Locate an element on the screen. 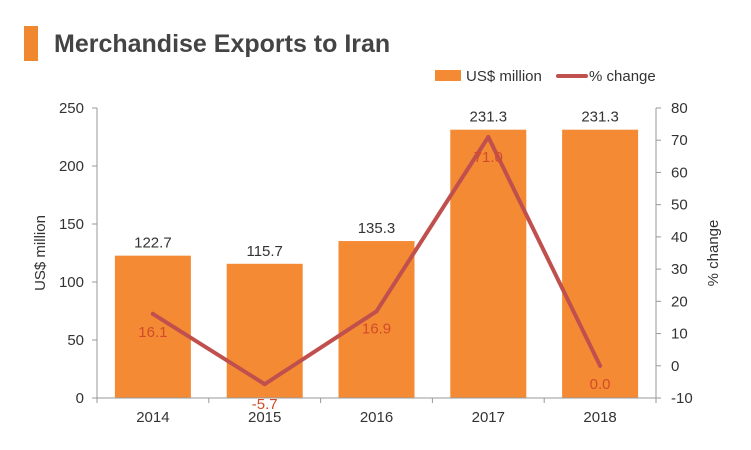  line-point-2018 is located at coordinates (600, 365).